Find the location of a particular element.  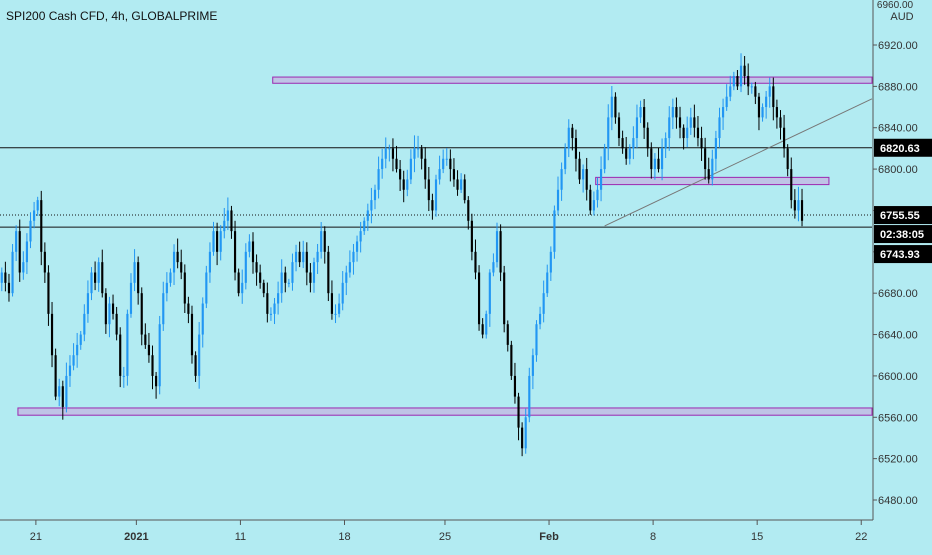

trendline is located at coordinates (738, 162).